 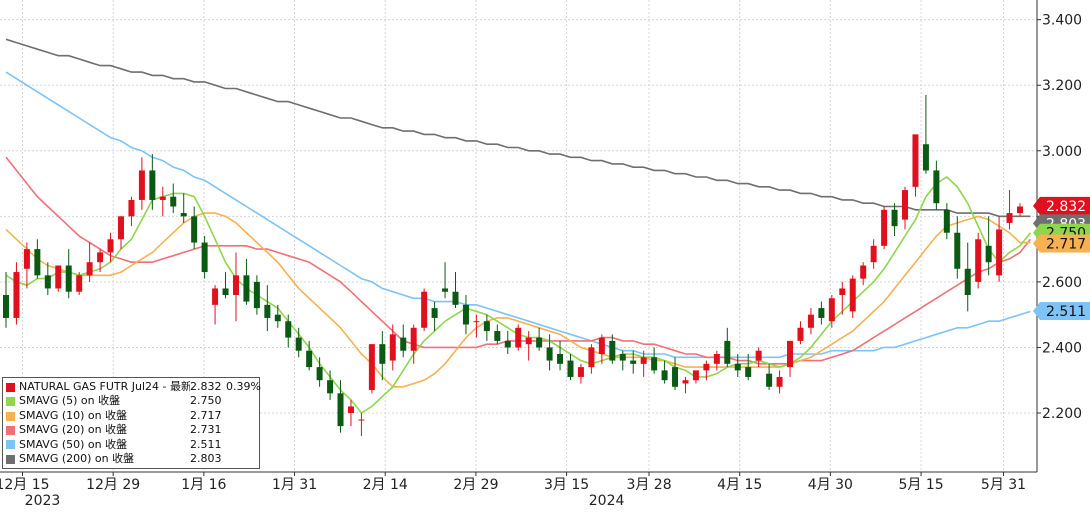 I want to click on price-tag: 2.717, so click(x=1061, y=243).